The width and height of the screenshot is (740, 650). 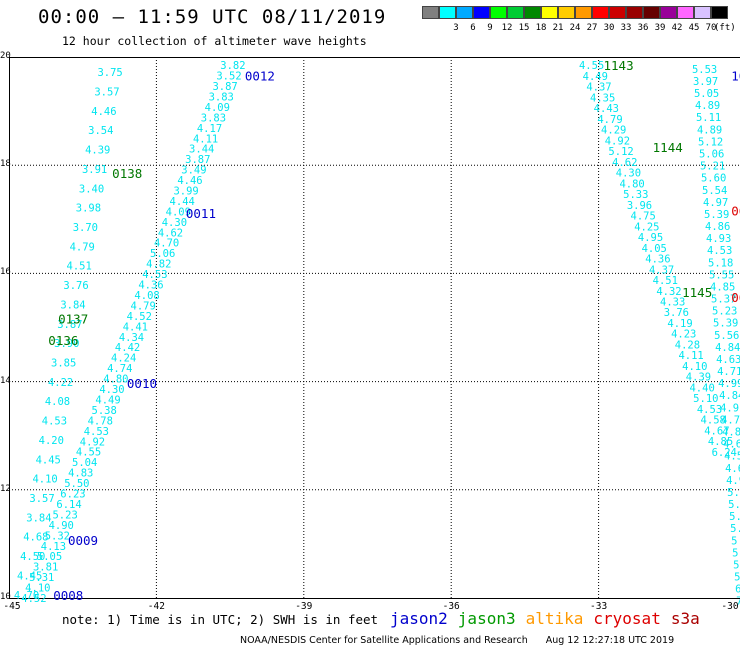 I want to click on wave-height-value: 4.10, so click(x=694, y=367).